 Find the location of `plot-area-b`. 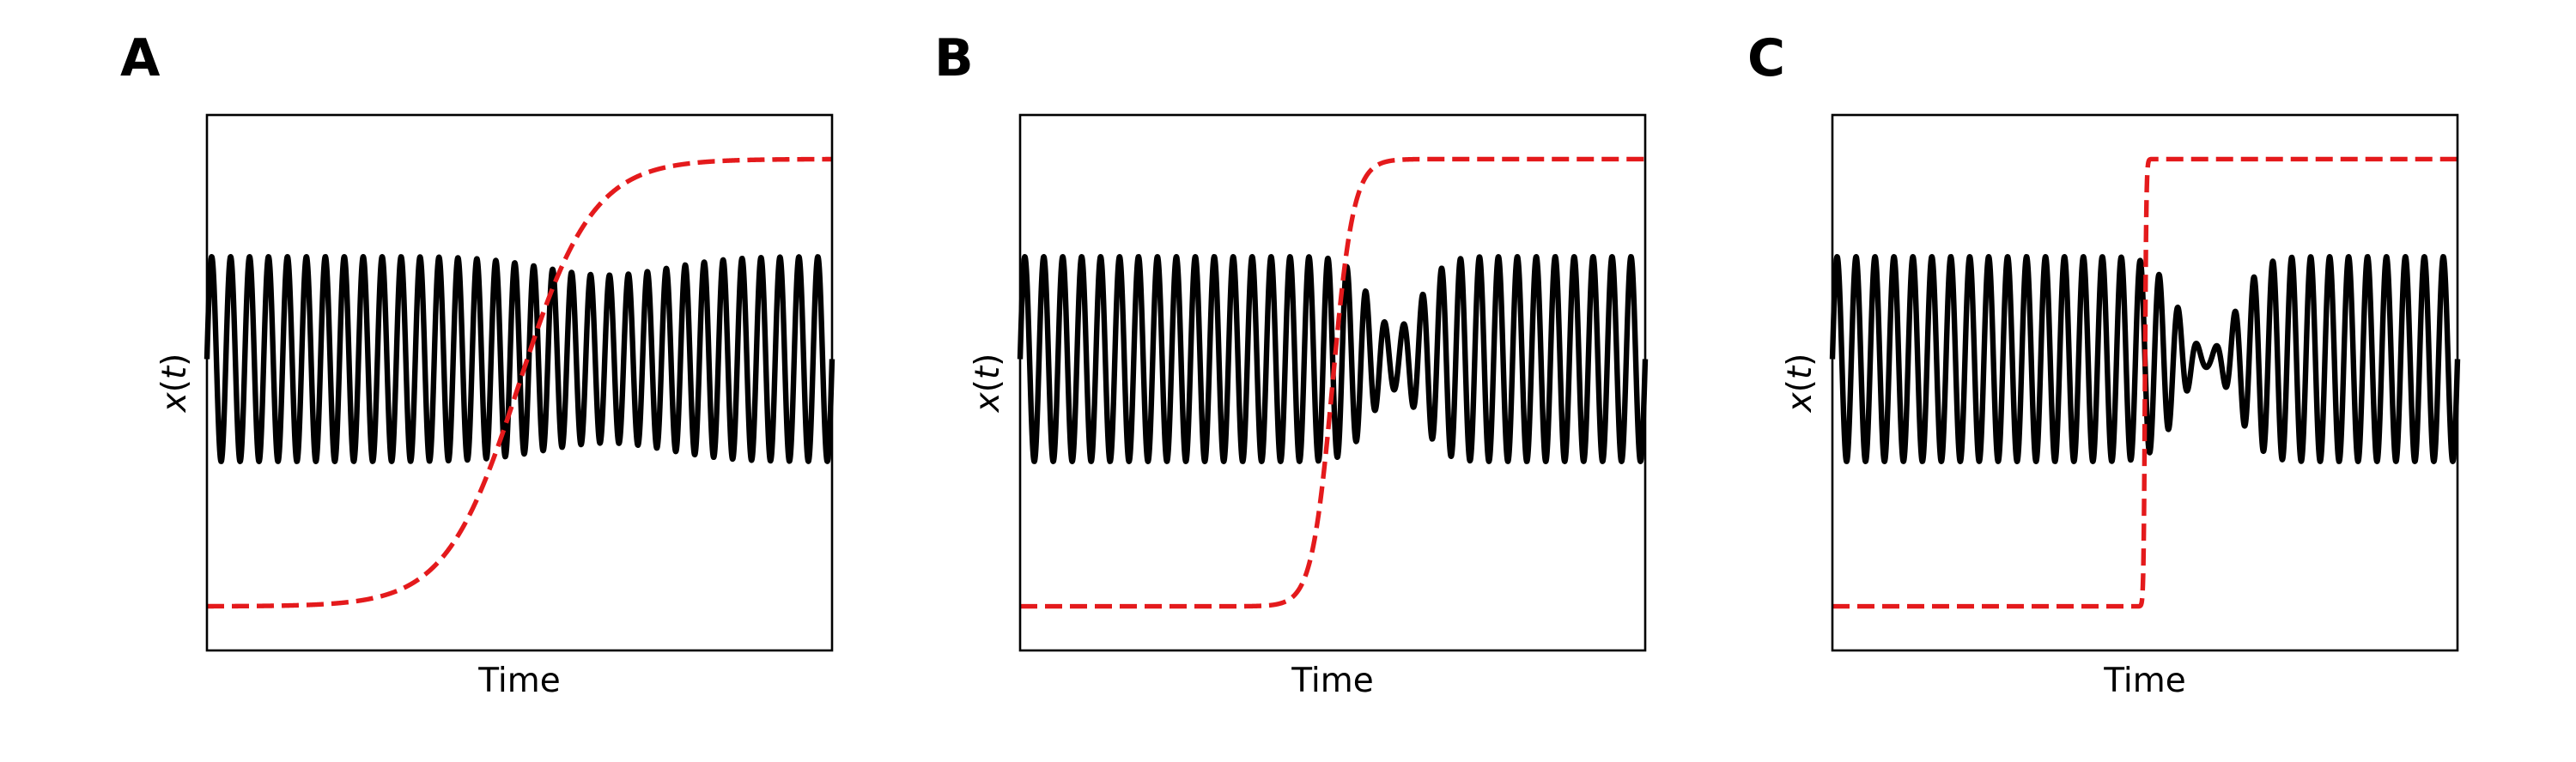

plot-area-b is located at coordinates (1333, 382).